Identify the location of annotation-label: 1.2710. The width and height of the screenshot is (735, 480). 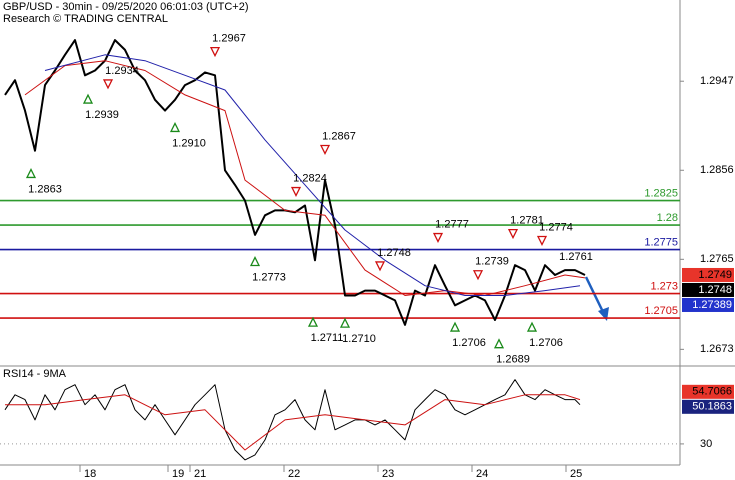
(359, 339).